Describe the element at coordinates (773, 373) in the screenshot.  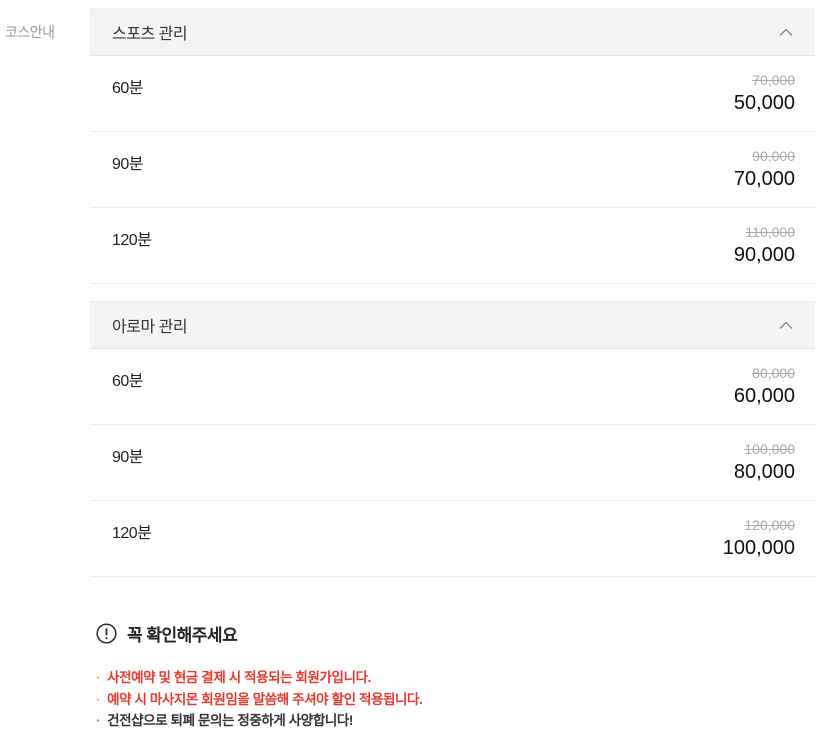
I see `original-price: 80,000` at that location.